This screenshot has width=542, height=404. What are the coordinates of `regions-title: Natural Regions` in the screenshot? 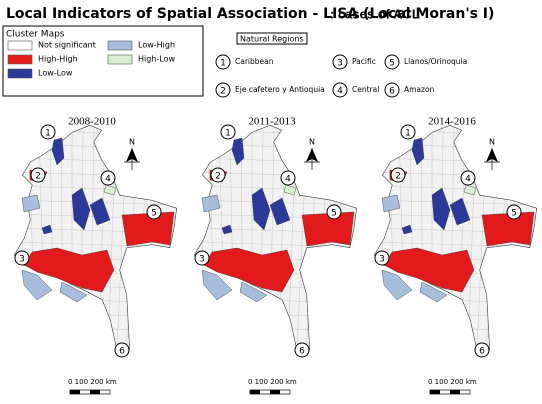 It's located at (272, 39).